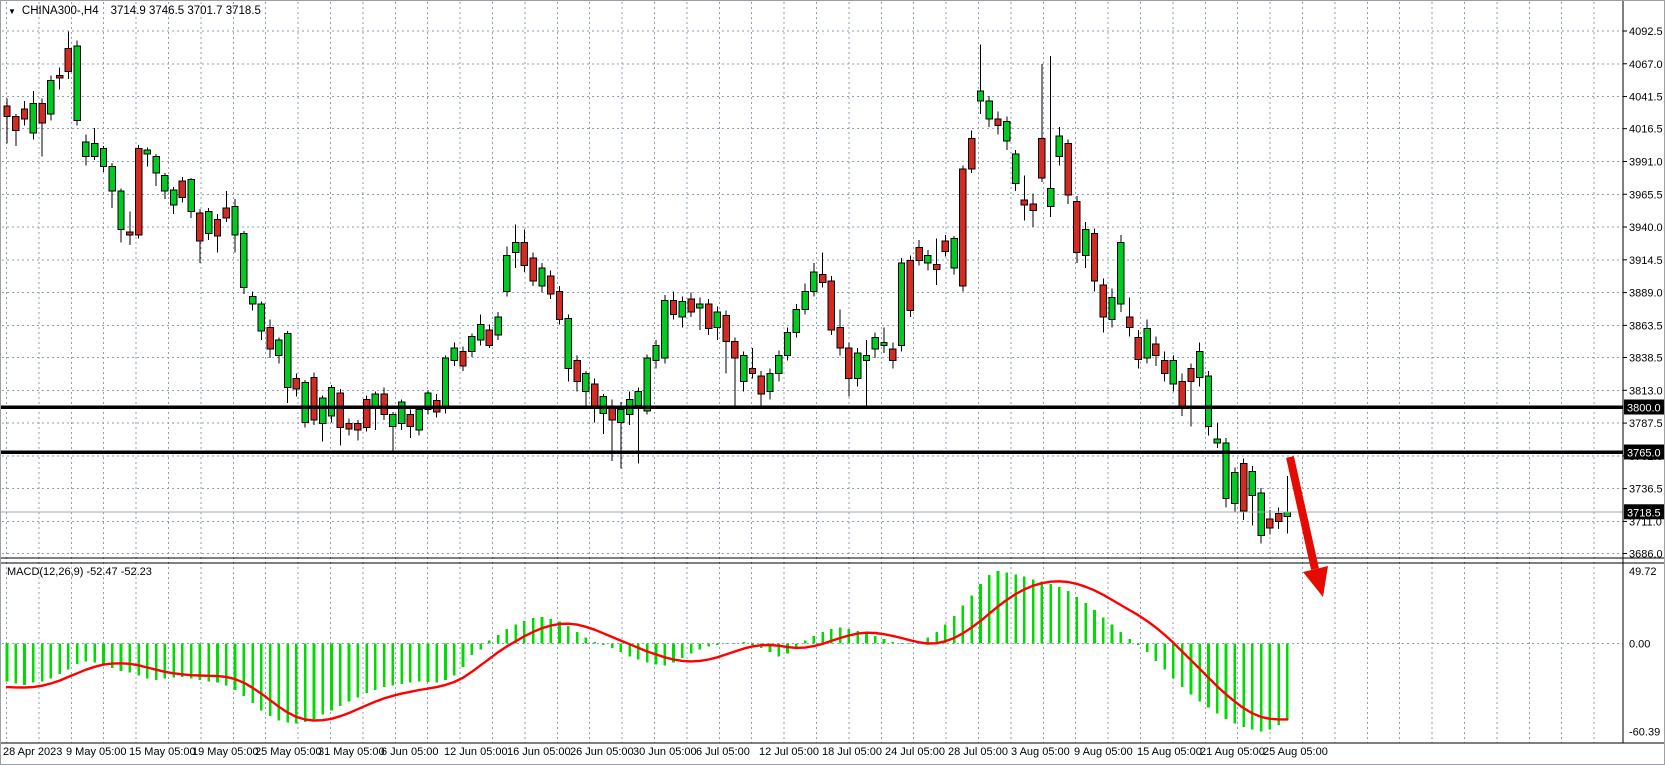 This screenshot has width=1665, height=765. What do you see at coordinates (1646, 162) in the screenshot?
I see `svg-text: 3991.0` at bounding box center [1646, 162].